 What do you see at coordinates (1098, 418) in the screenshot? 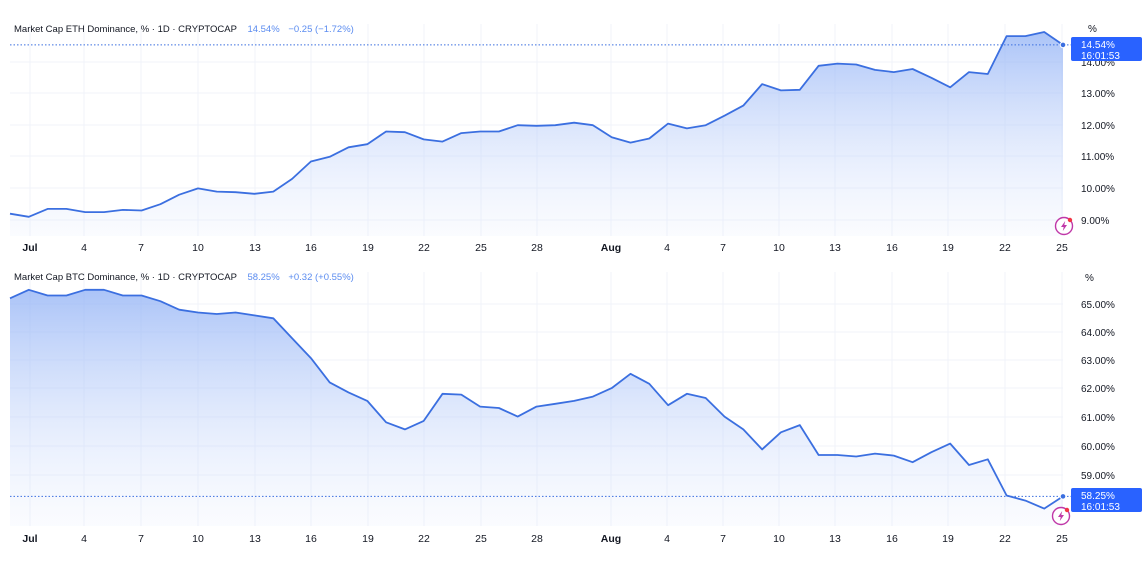
I see `y-tick-label: 61.00%` at bounding box center [1098, 418].